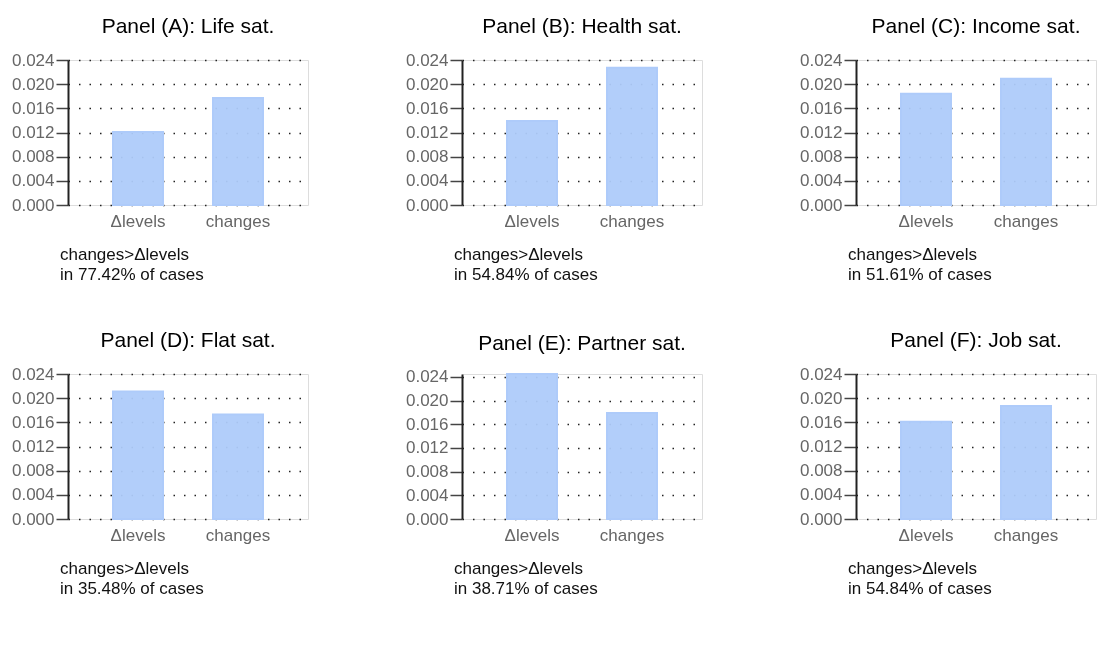  Describe the element at coordinates (188, 339) in the screenshot. I see `chart-title: Panel (D): Flat sat.` at that location.